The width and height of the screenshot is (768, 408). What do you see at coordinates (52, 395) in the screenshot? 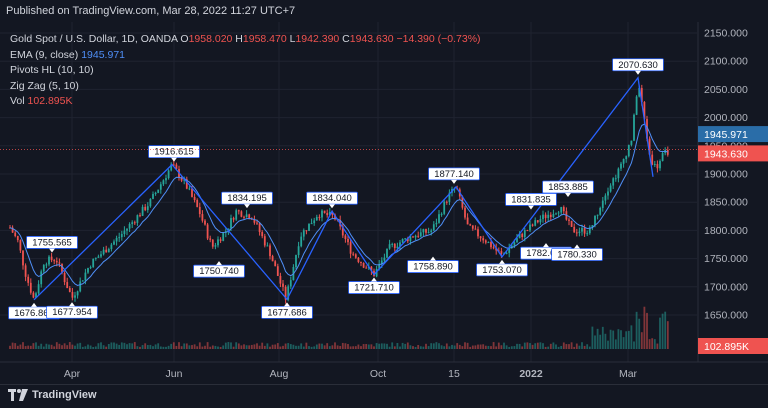
I see `tradingview-brand: TradingView` at bounding box center [52, 395].